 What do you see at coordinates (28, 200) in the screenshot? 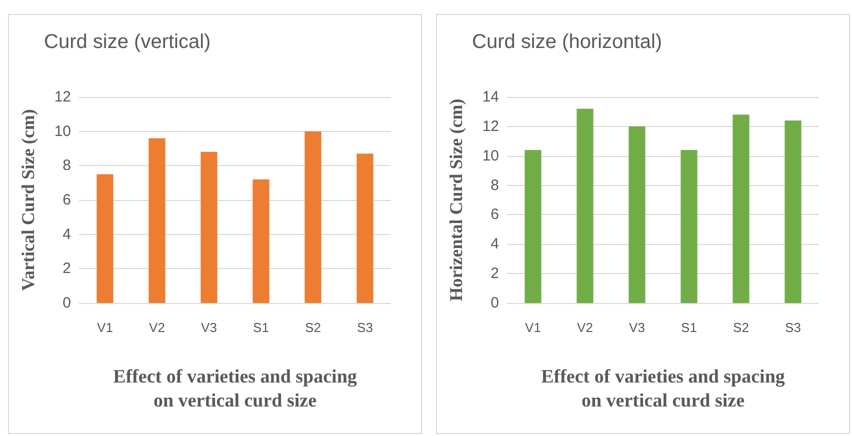
I see `y-axis-title: Vartical Curd Size (cm)` at bounding box center [28, 200].